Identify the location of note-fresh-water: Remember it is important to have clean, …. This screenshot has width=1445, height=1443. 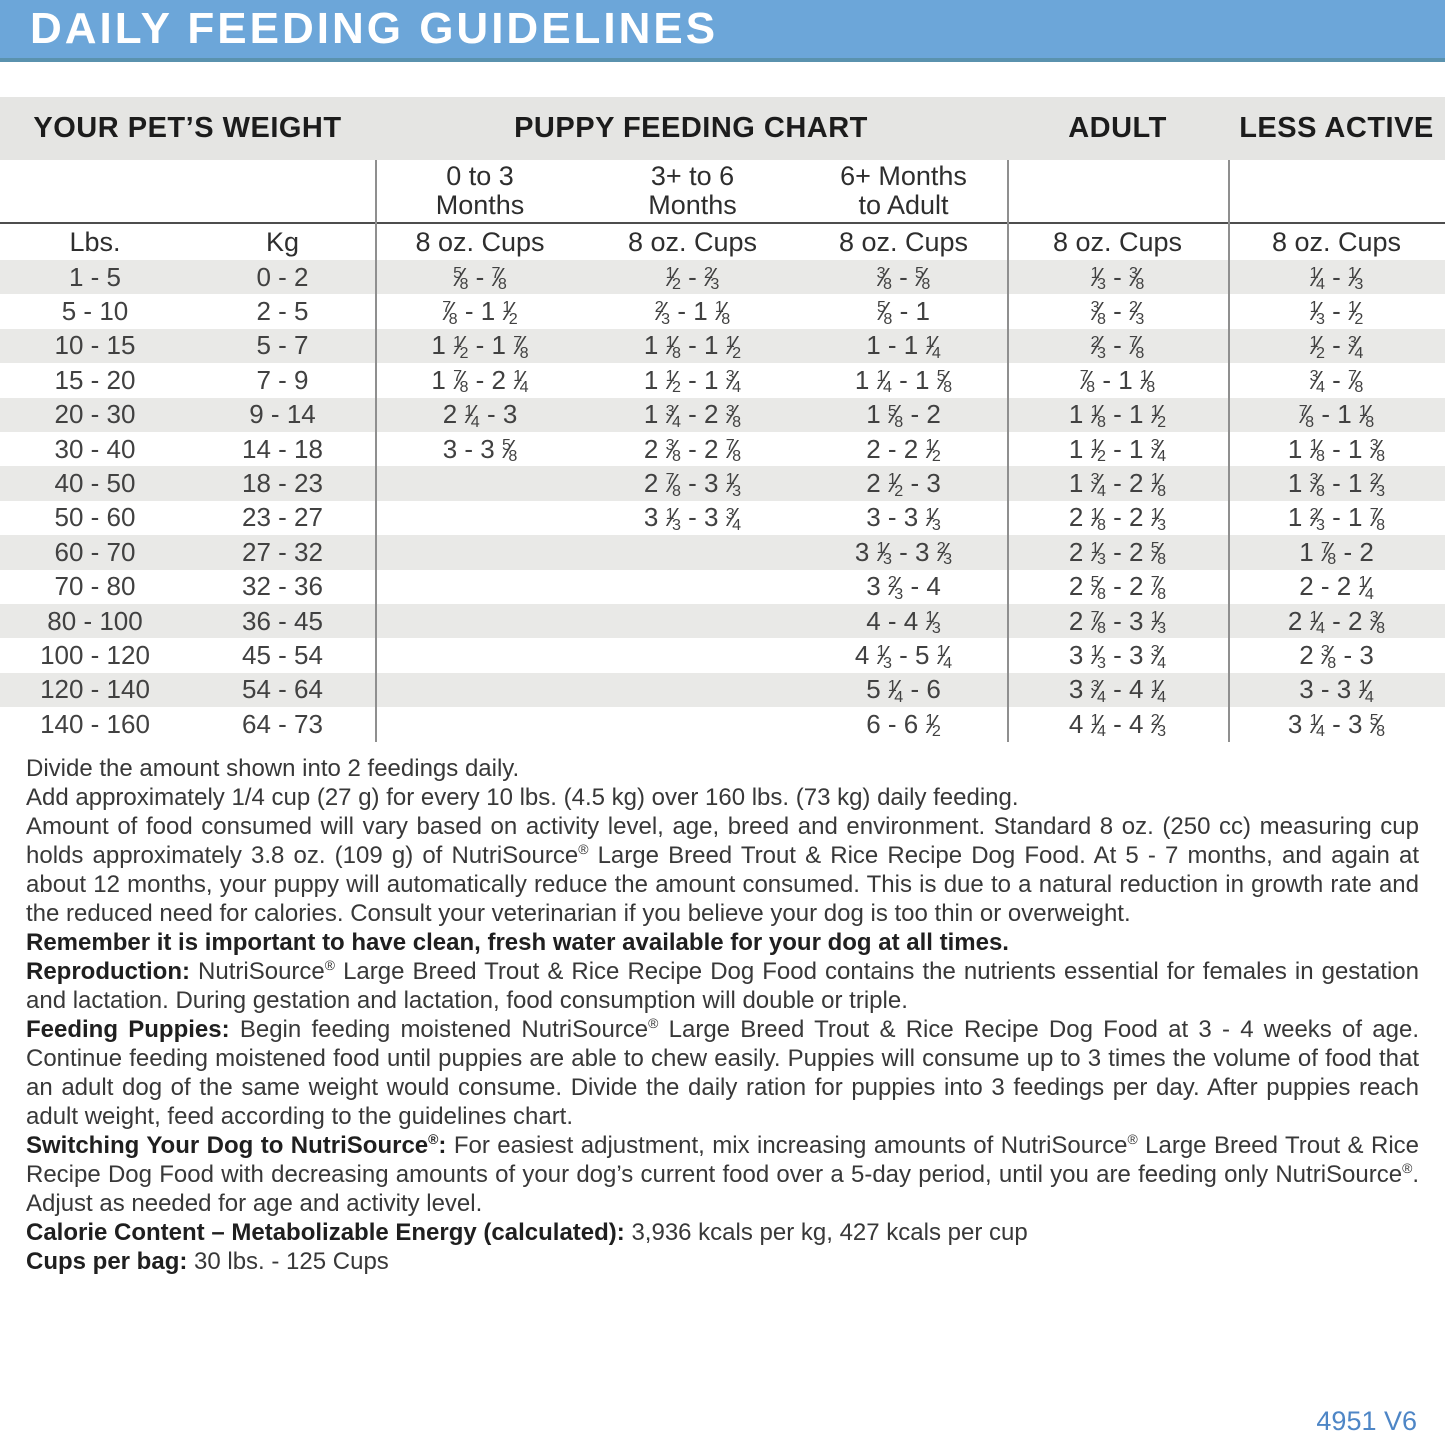
(517, 943).